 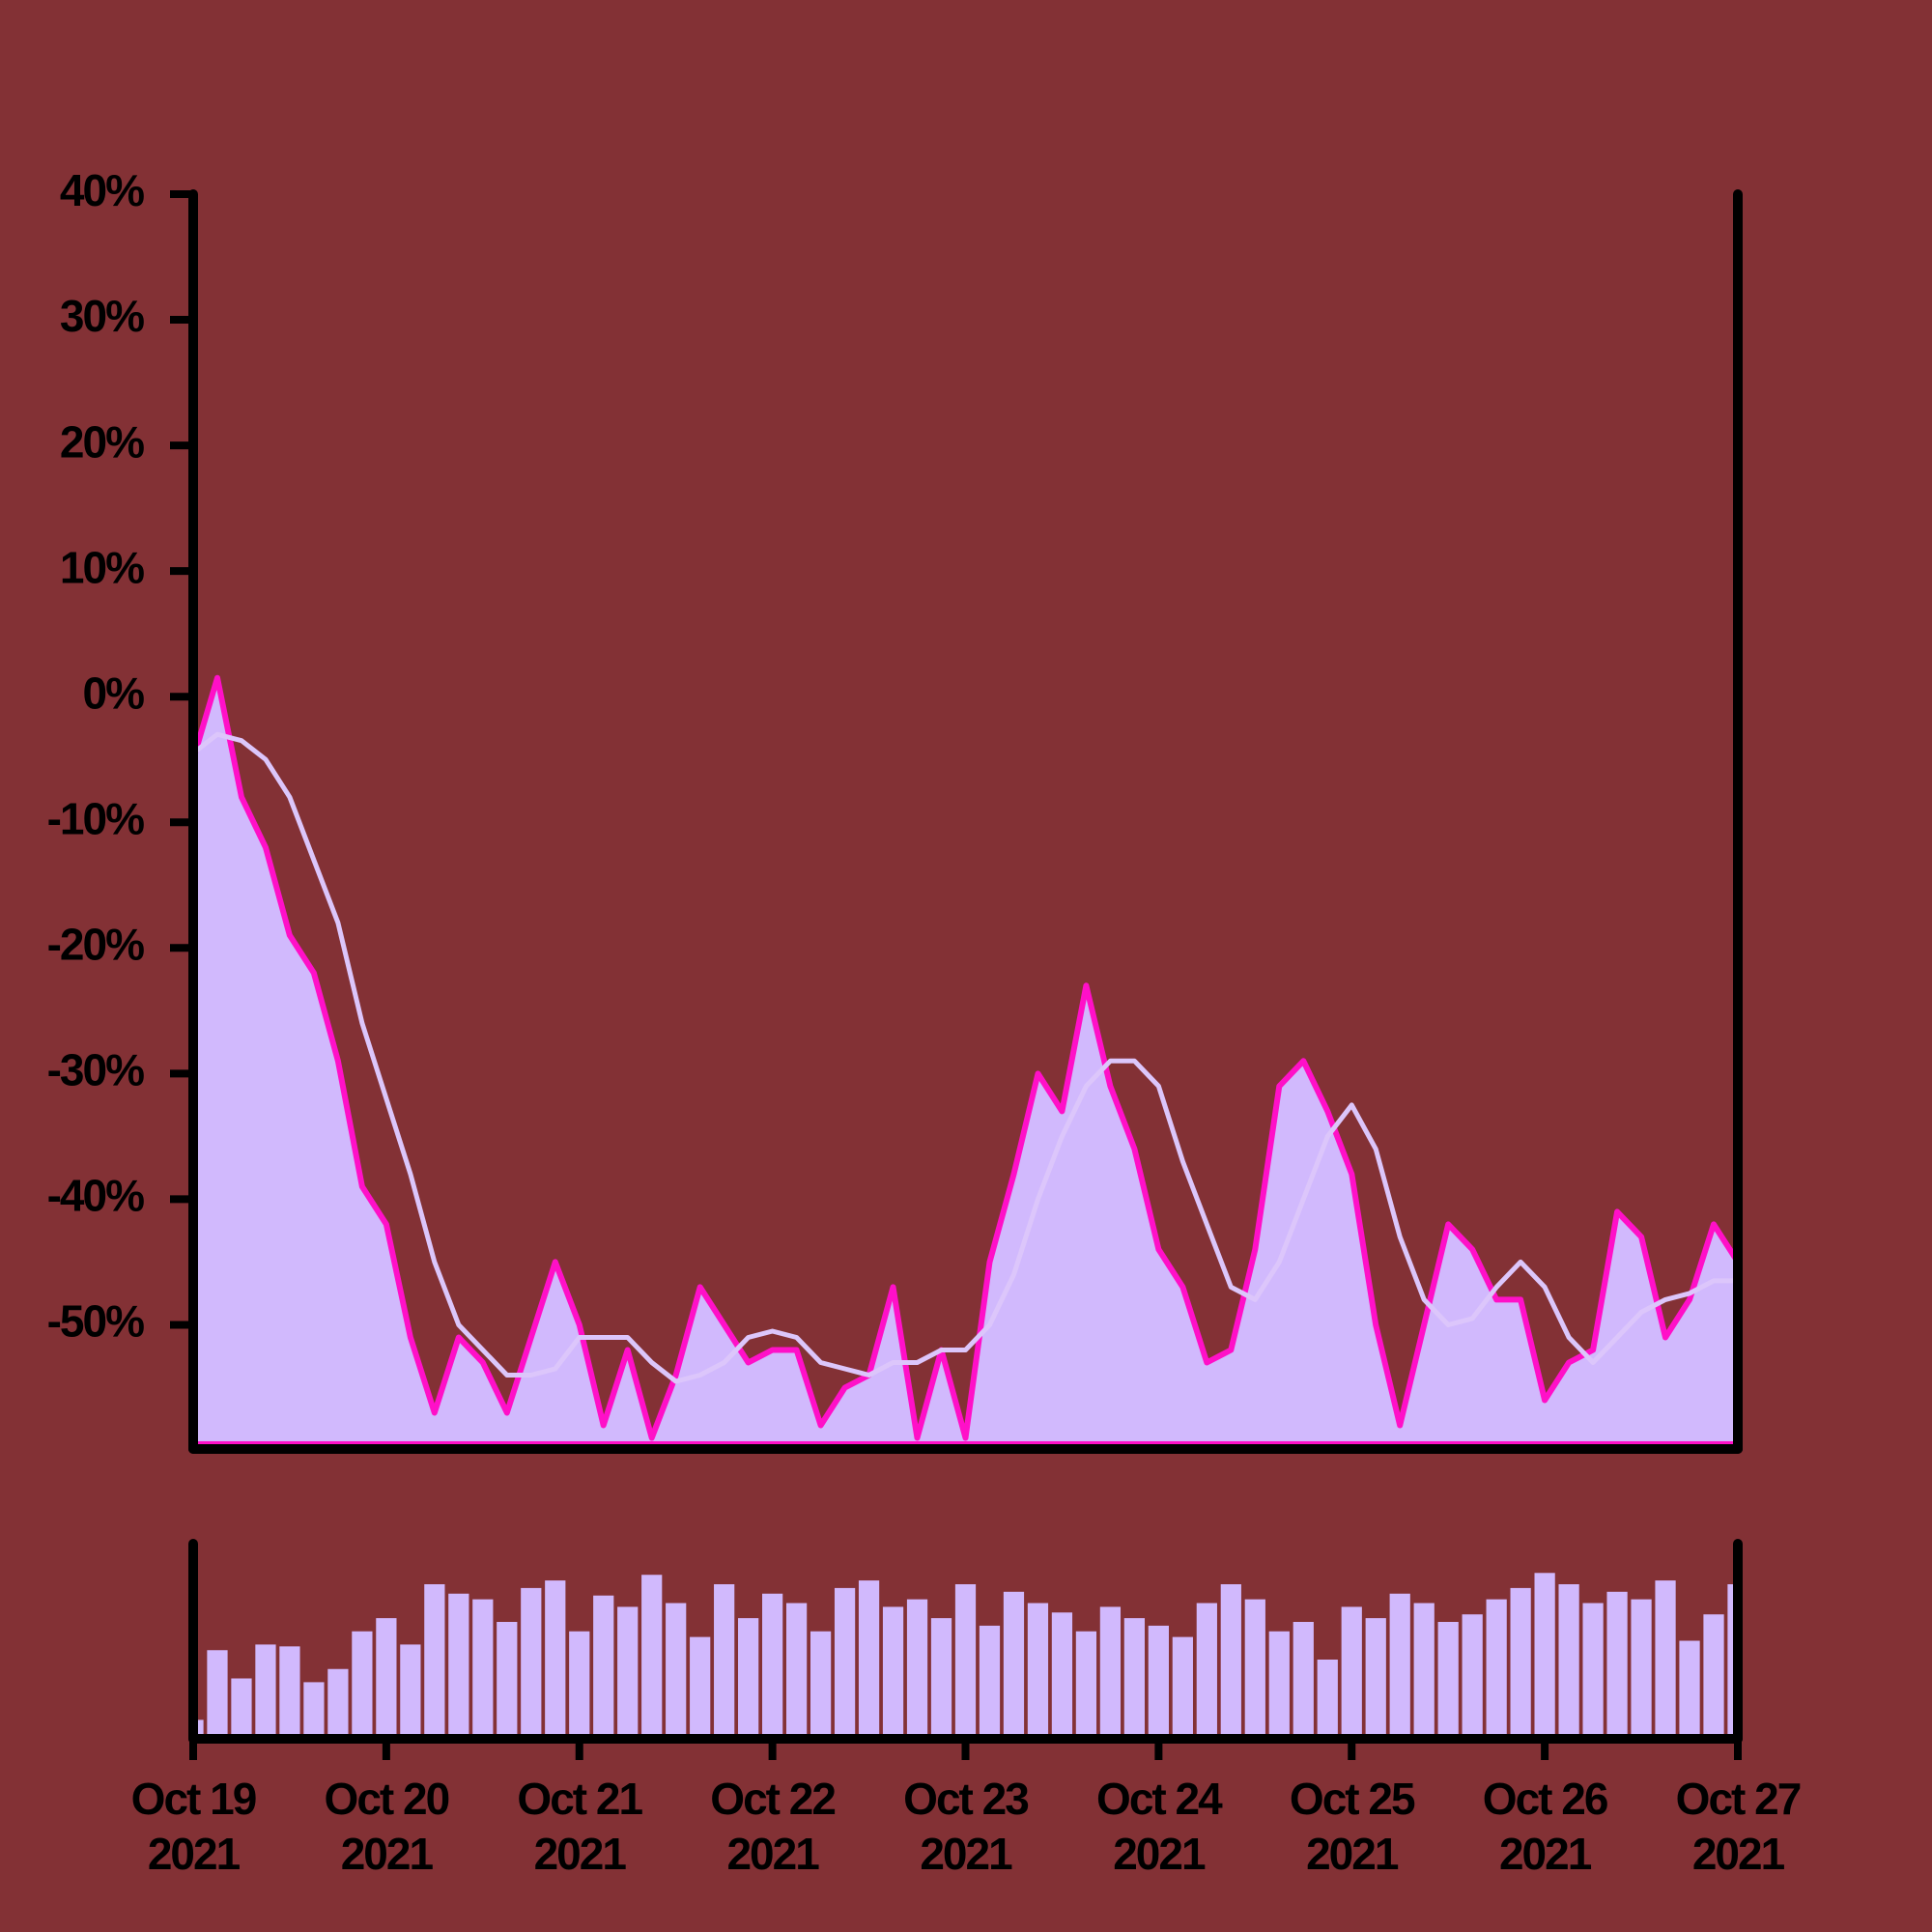 I want to click on x-tick-label: Oct 23, so click(x=965, y=1799).